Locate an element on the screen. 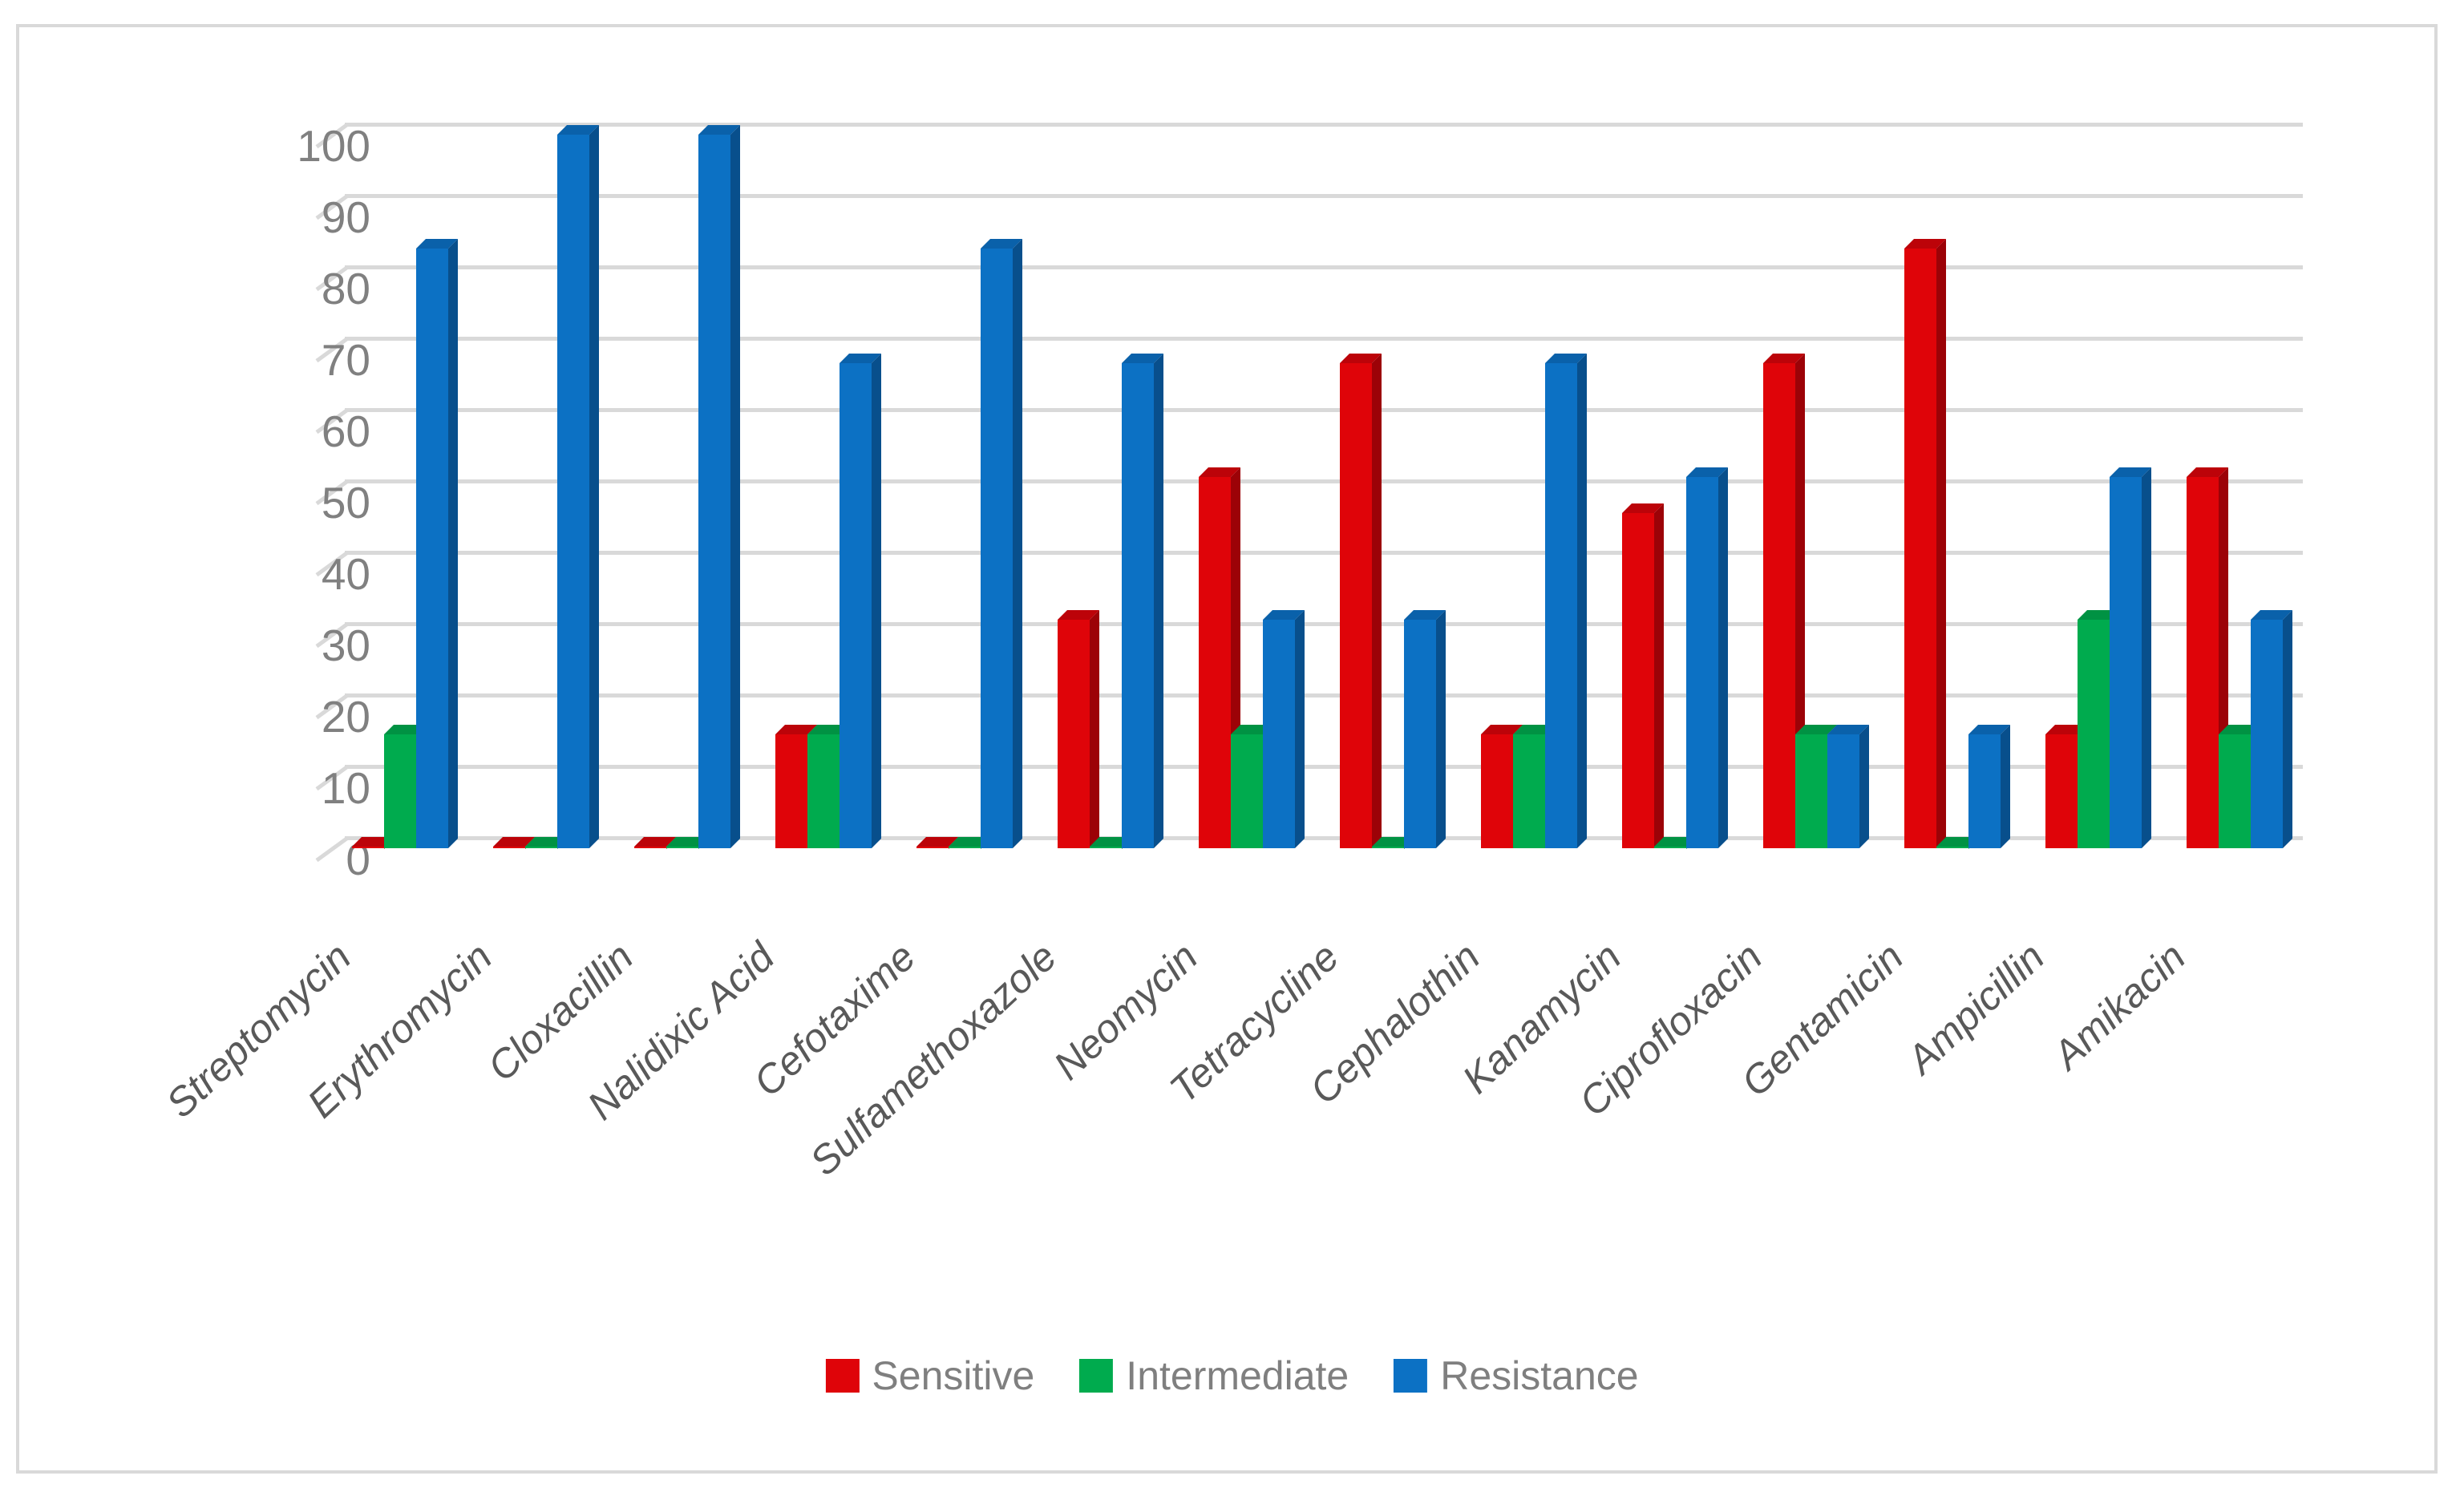  bar-group-amikacin is located at coordinates (2253, 479).